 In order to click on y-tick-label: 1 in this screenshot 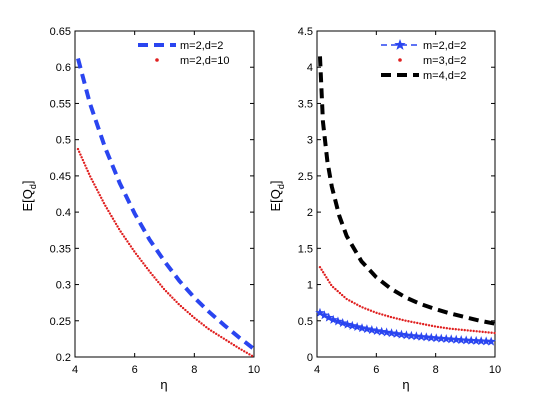, I will do `click(310, 286)`.